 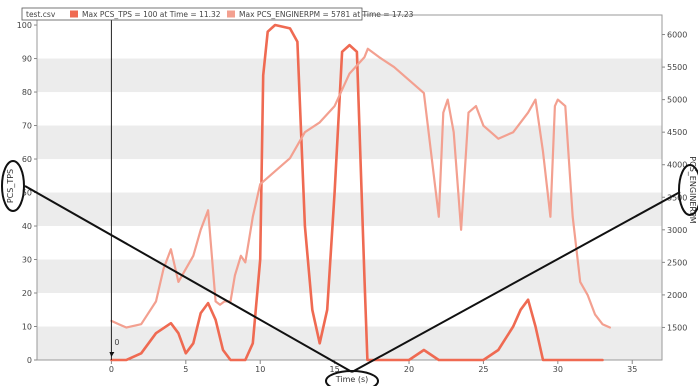 I want to click on y-left-tick-label: 50, so click(x=27, y=193).